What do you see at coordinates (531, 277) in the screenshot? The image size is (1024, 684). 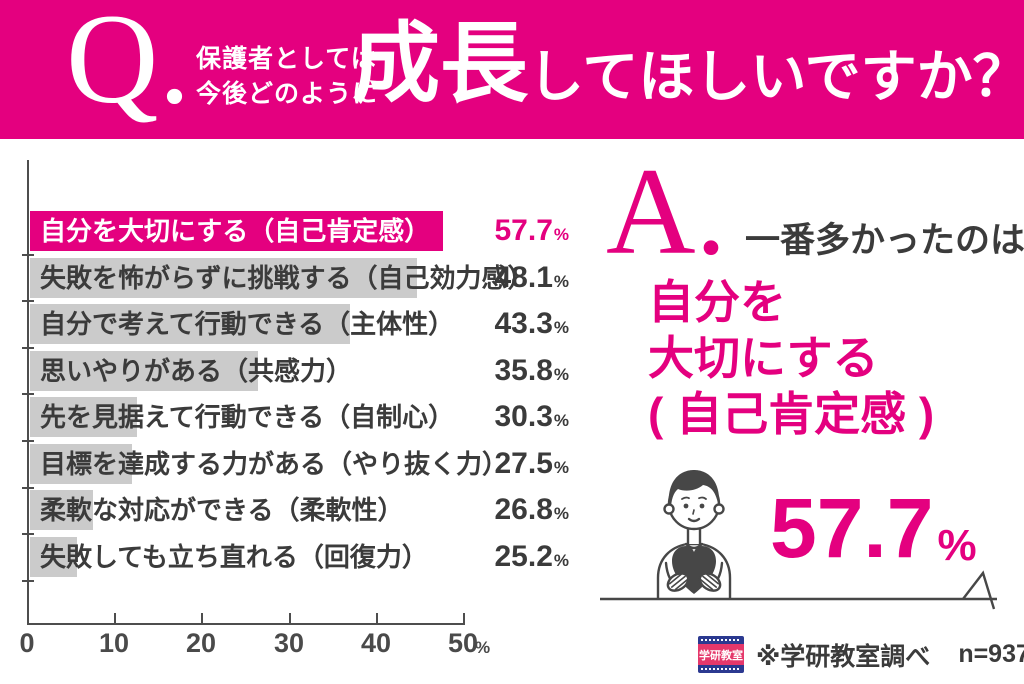 I see `bar-value: 48.1%` at bounding box center [531, 277].